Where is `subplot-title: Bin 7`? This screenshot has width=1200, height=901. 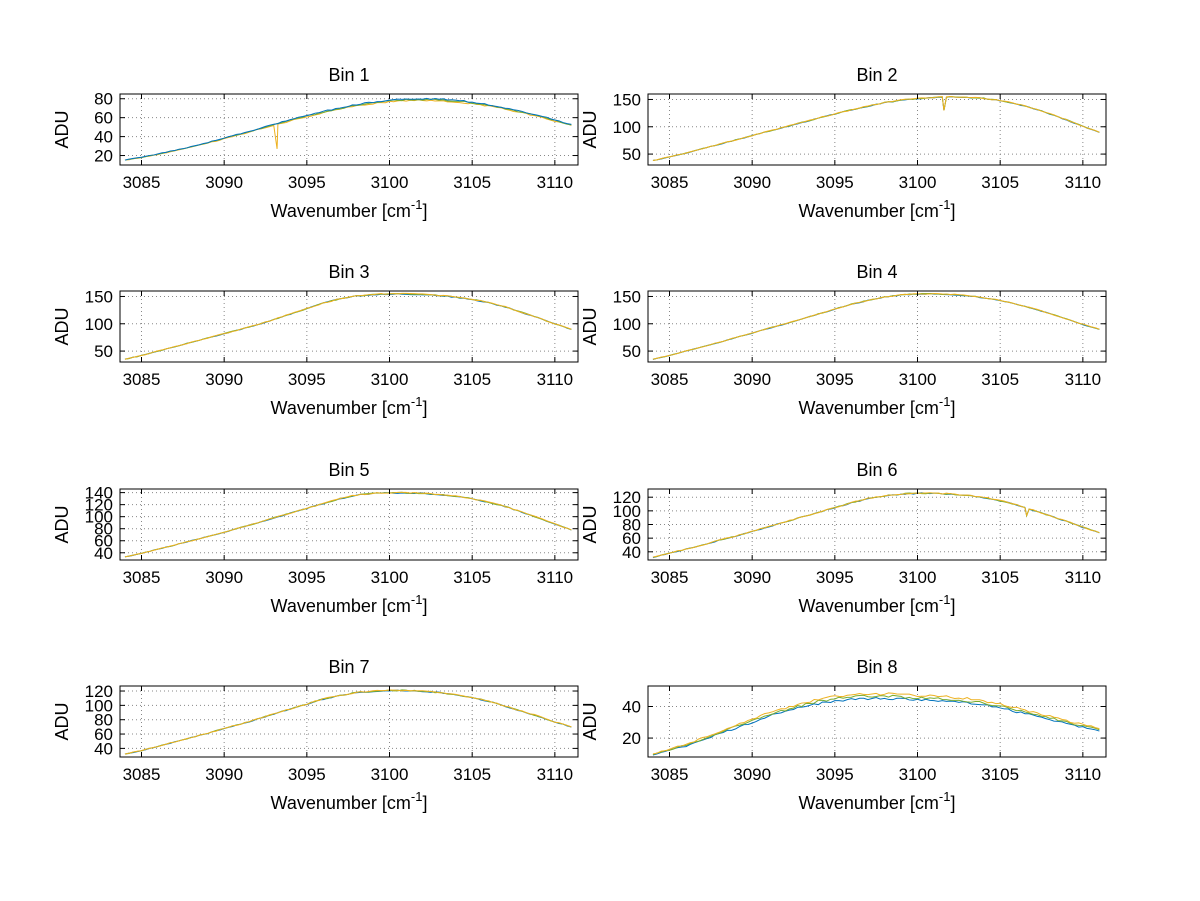 subplot-title: Bin 7 is located at coordinates (348, 667).